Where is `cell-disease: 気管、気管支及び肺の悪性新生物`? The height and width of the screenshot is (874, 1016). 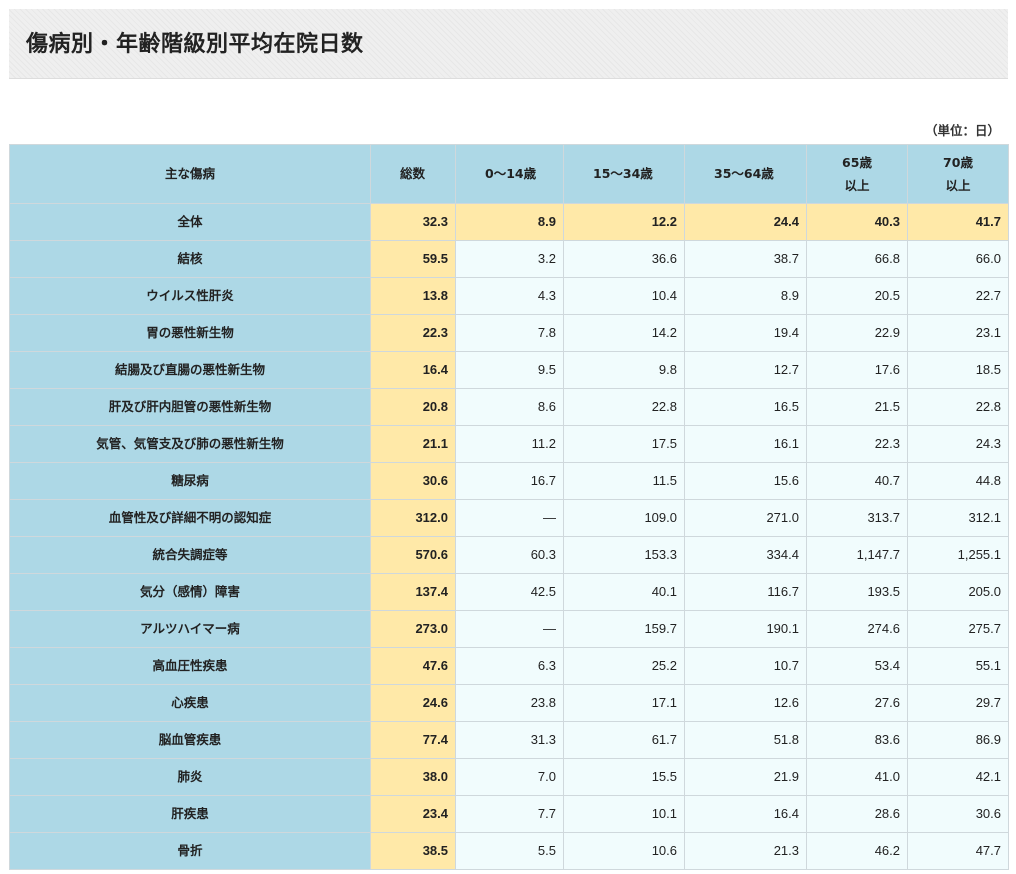
cell-disease: 気管、気管支及び肺の悪性新生物 is located at coordinates (190, 444).